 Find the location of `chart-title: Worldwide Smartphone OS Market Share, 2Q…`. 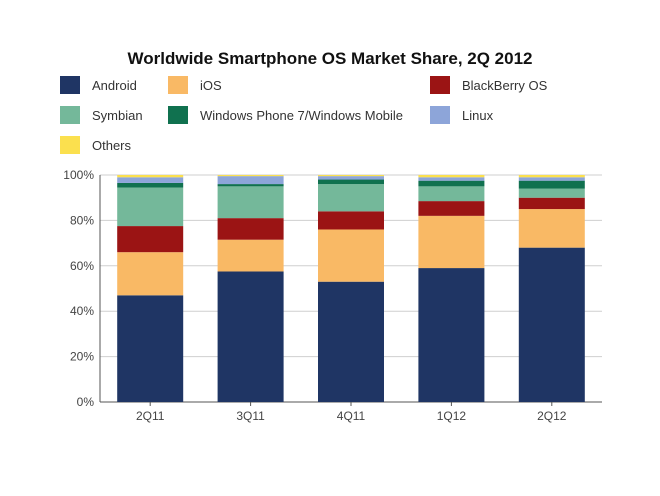

chart-title: Worldwide Smartphone OS Market Share, 2Q… is located at coordinates (330, 58).